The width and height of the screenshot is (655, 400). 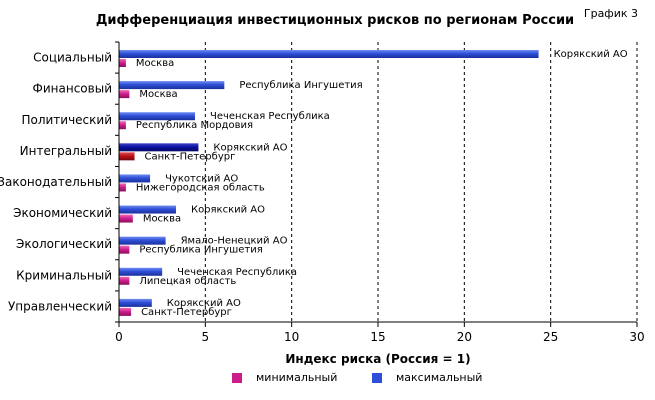 What do you see at coordinates (56, 182) in the screenshot?
I see `category-label: Законодательный` at bounding box center [56, 182].